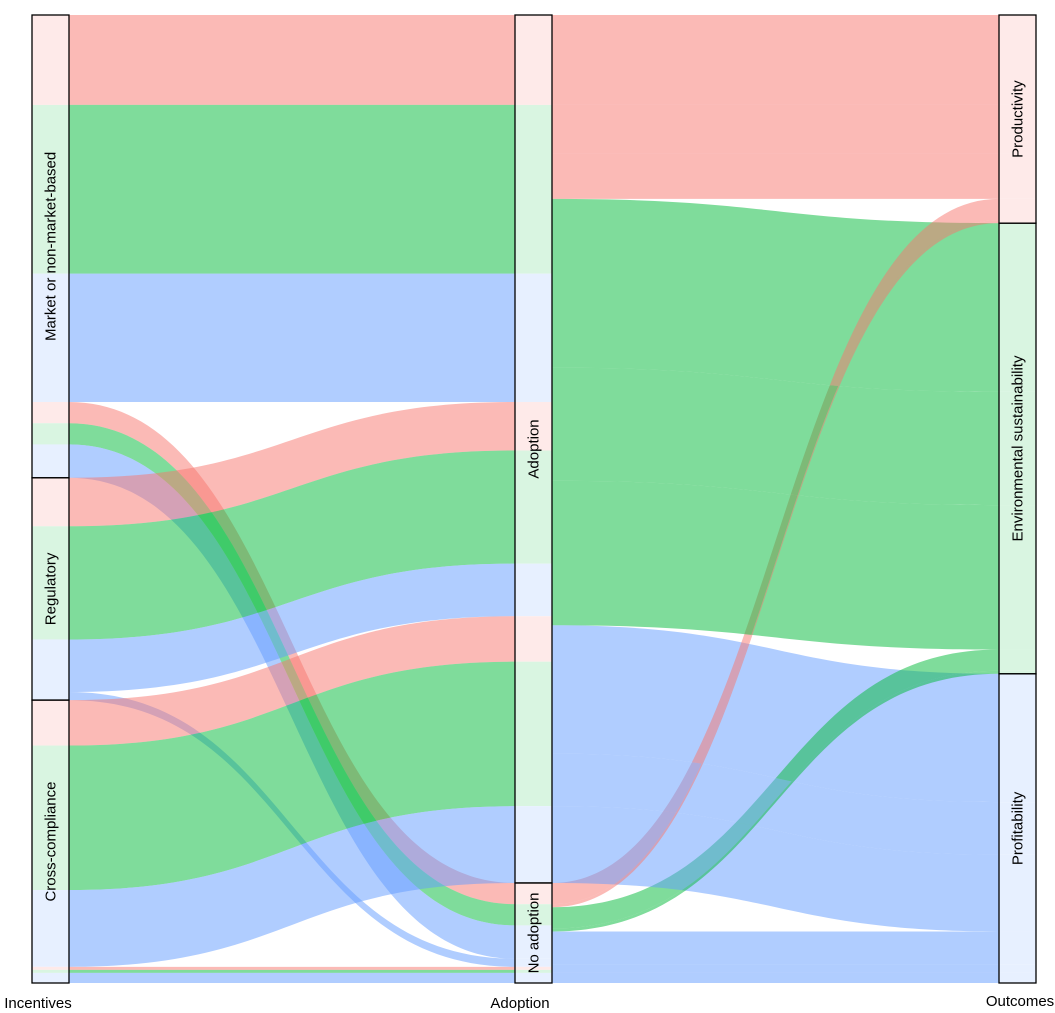  I want to click on stratum-label-market-or-non-market-based: Market or non-market-based, so click(51, 246).